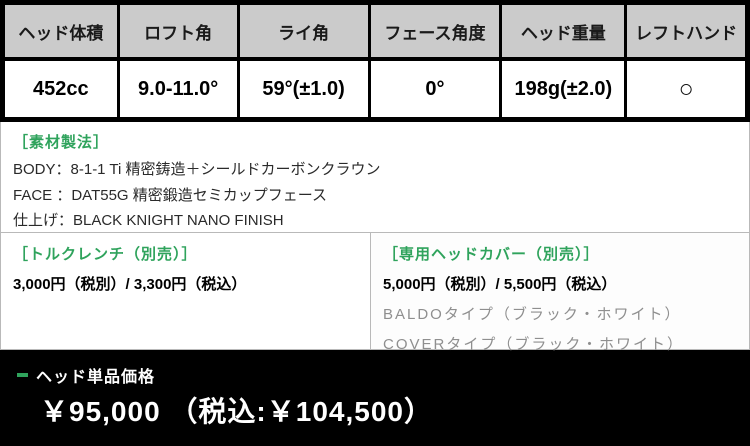 This screenshot has width=750, height=446. What do you see at coordinates (532, 314) in the screenshot?
I see `head-cover-option-baldo: BALDOタイプ（ブラック・ホワイト）` at bounding box center [532, 314].